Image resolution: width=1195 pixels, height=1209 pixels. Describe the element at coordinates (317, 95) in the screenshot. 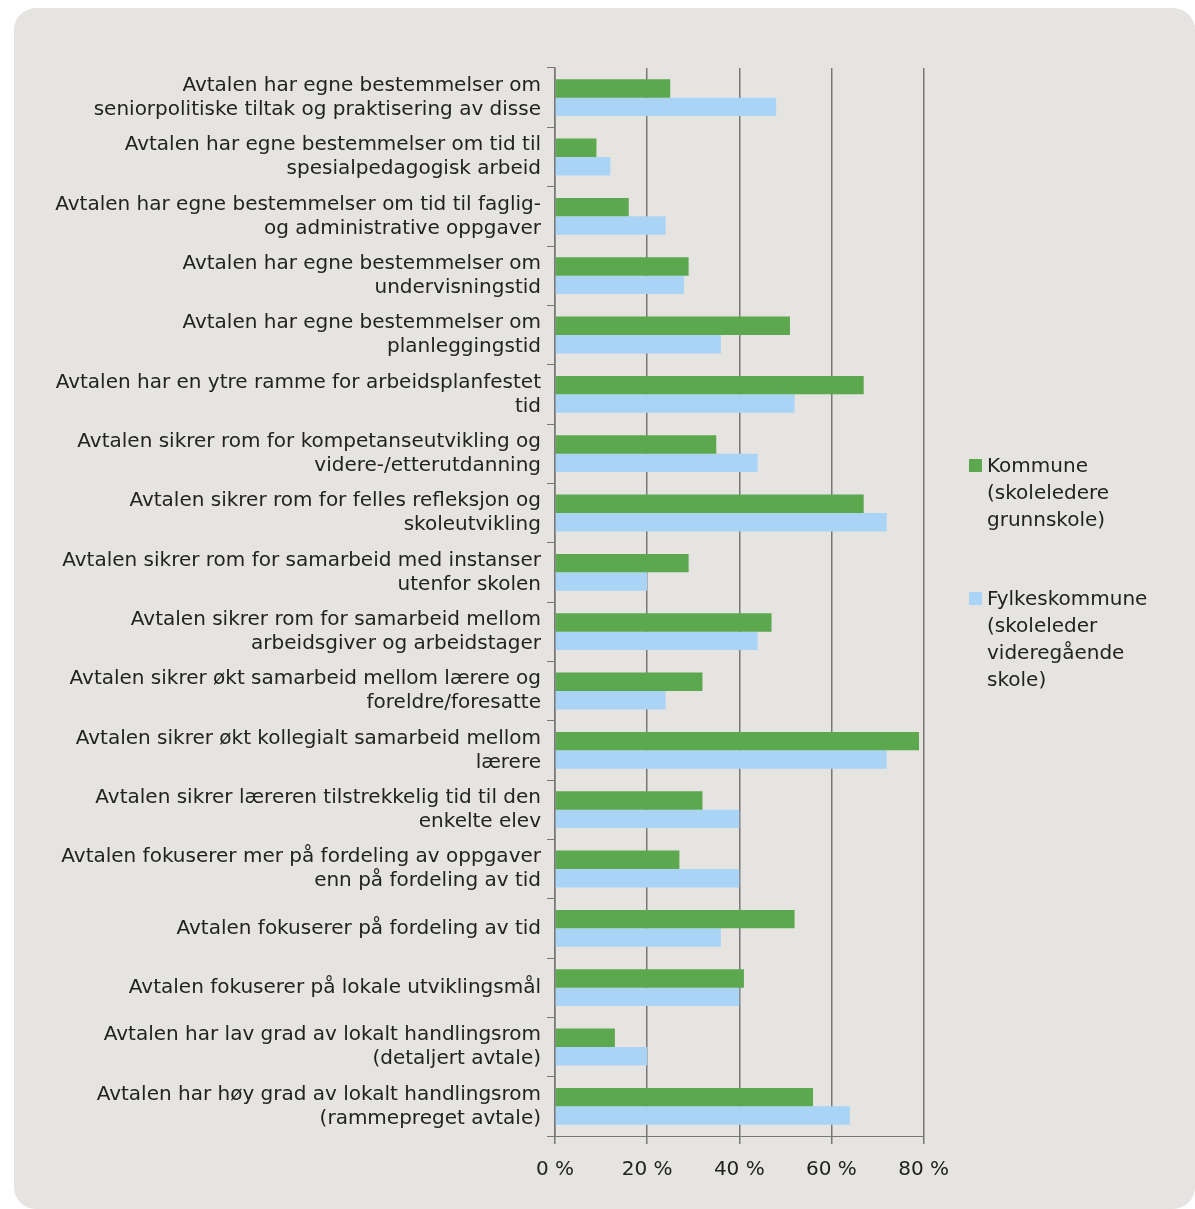

I see `y-tick-label: Avtalen har egne bestemmelser om seniorpolitiske tiltak og praktisering av disse` at that location.